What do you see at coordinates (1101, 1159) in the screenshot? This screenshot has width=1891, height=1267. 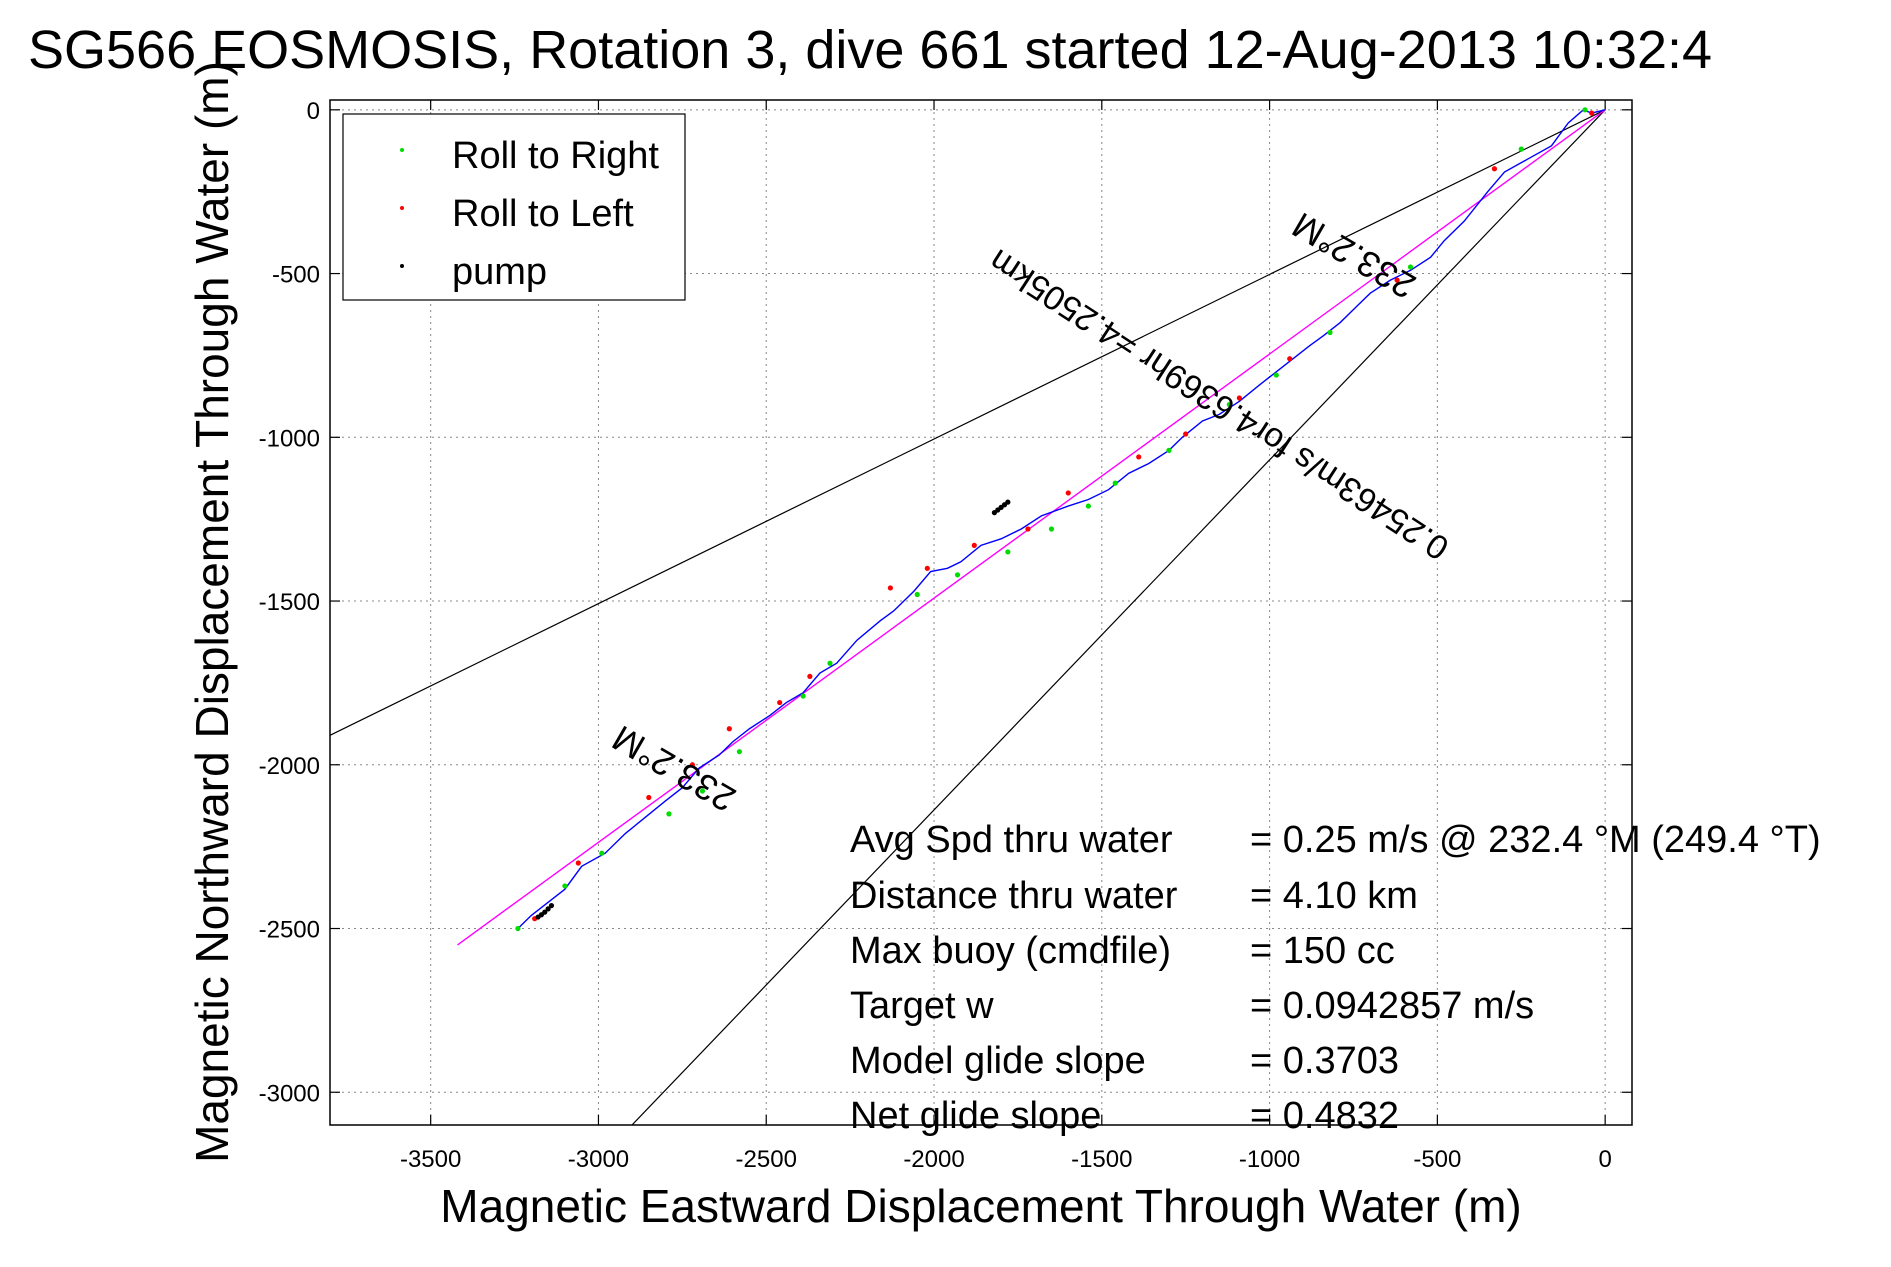 I see `x-tick-label: -1500` at bounding box center [1101, 1159].